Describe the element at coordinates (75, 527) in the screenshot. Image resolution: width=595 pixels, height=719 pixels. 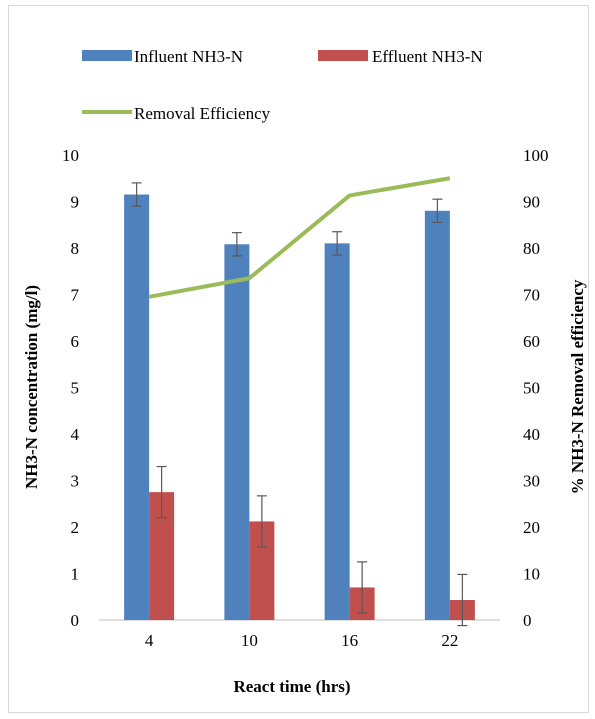
I see `y-tick-label: 2` at that location.